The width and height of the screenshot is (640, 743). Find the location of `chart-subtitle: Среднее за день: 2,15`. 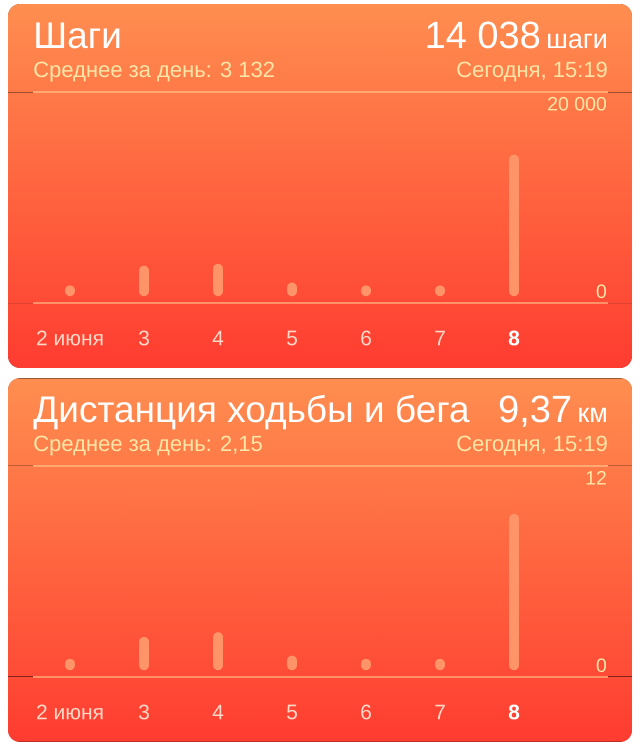

chart-subtitle: Среднее за день: 2,15 is located at coordinates (148, 446).